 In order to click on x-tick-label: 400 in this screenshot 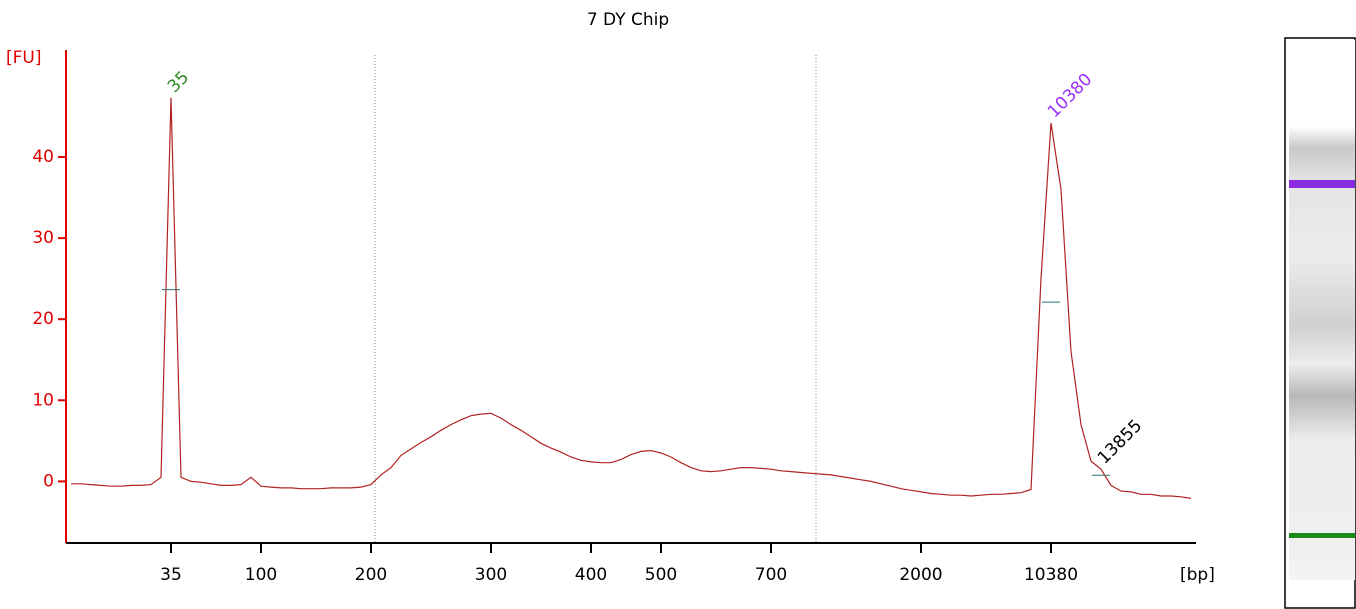, I will do `click(591, 575)`.